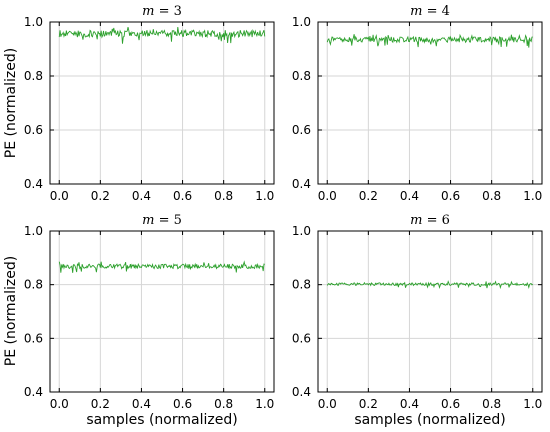 The image size is (550, 432). What do you see at coordinates (162, 220) in the screenshot?
I see `subplot-title: m = 5` at bounding box center [162, 220].